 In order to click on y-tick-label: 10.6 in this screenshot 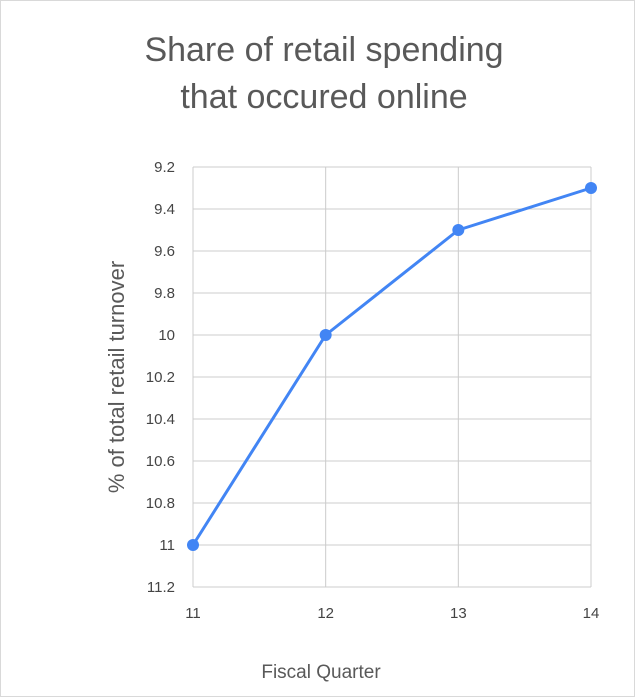, I will do `click(160, 461)`.